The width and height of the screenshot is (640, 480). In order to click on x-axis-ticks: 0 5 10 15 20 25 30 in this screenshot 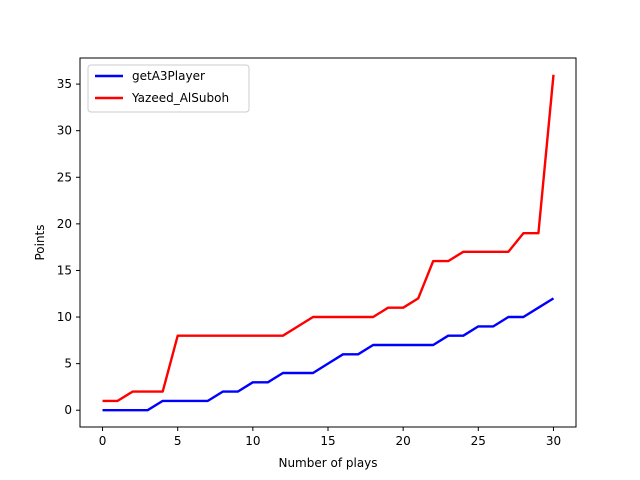, I will do `click(330, 437)`.